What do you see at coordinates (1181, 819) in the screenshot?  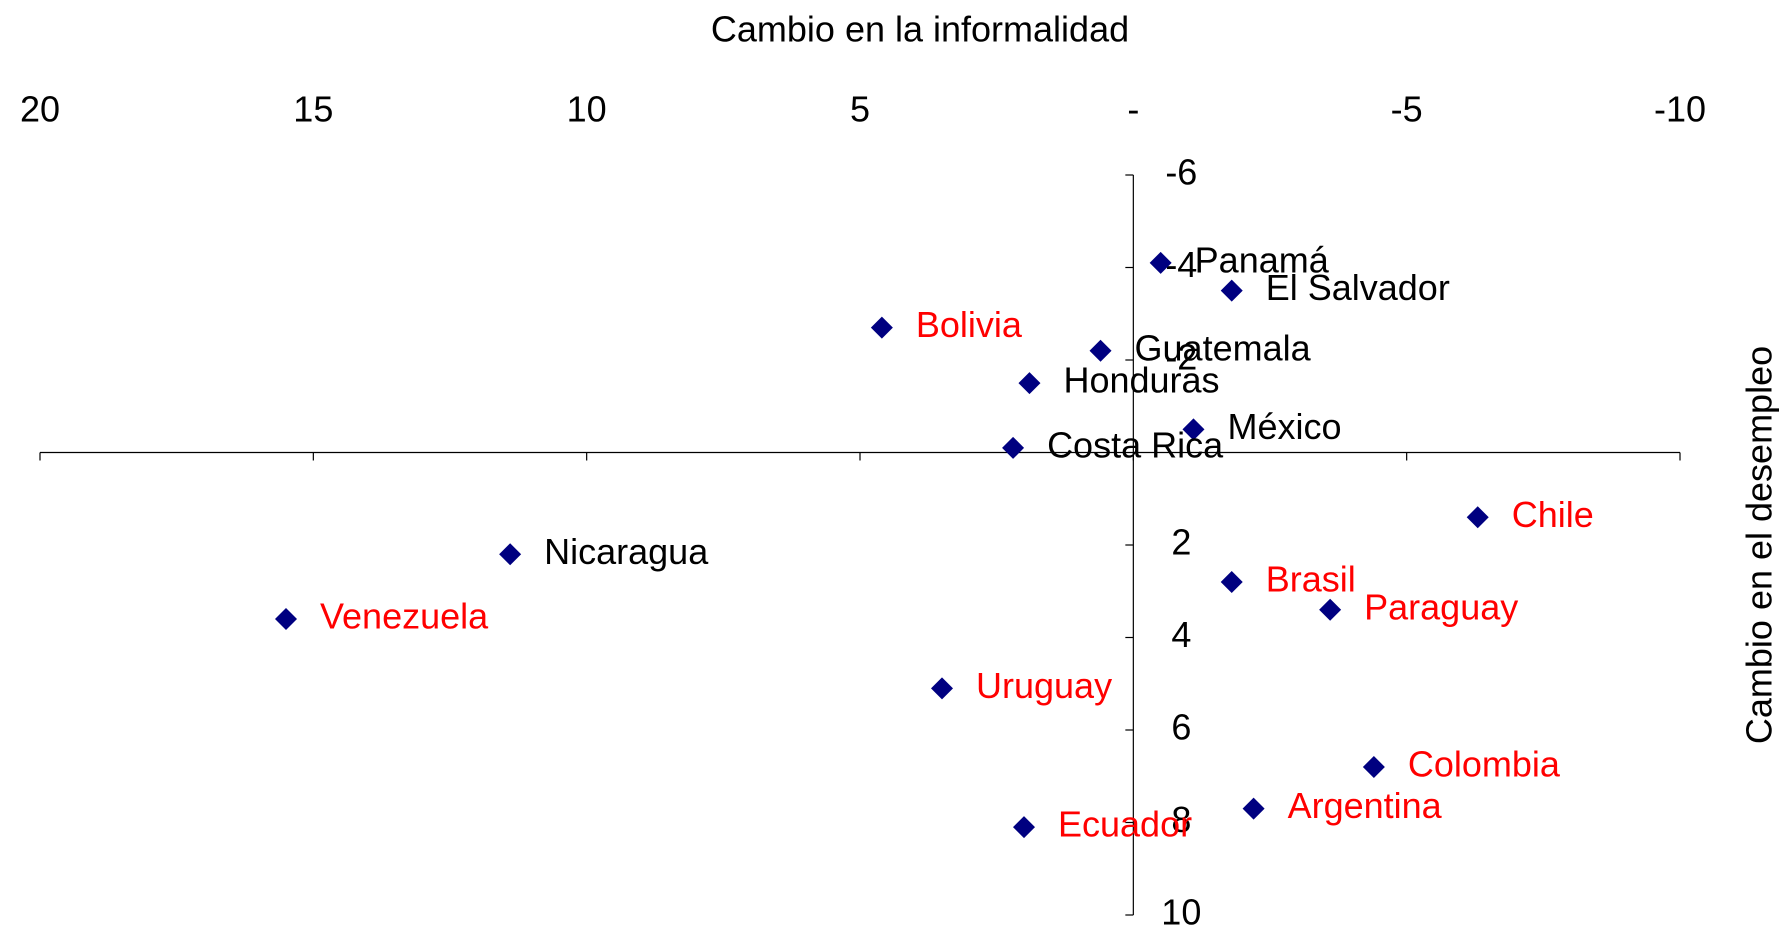 I see `y-tick-label: 8` at bounding box center [1181, 819].